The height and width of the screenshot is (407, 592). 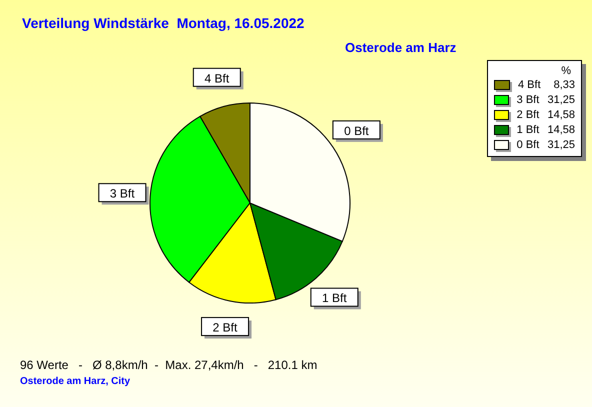 I want to click on chart-title: Verteilung Windstärke Montag, 16.05.2022, so click(x=163, y=23).